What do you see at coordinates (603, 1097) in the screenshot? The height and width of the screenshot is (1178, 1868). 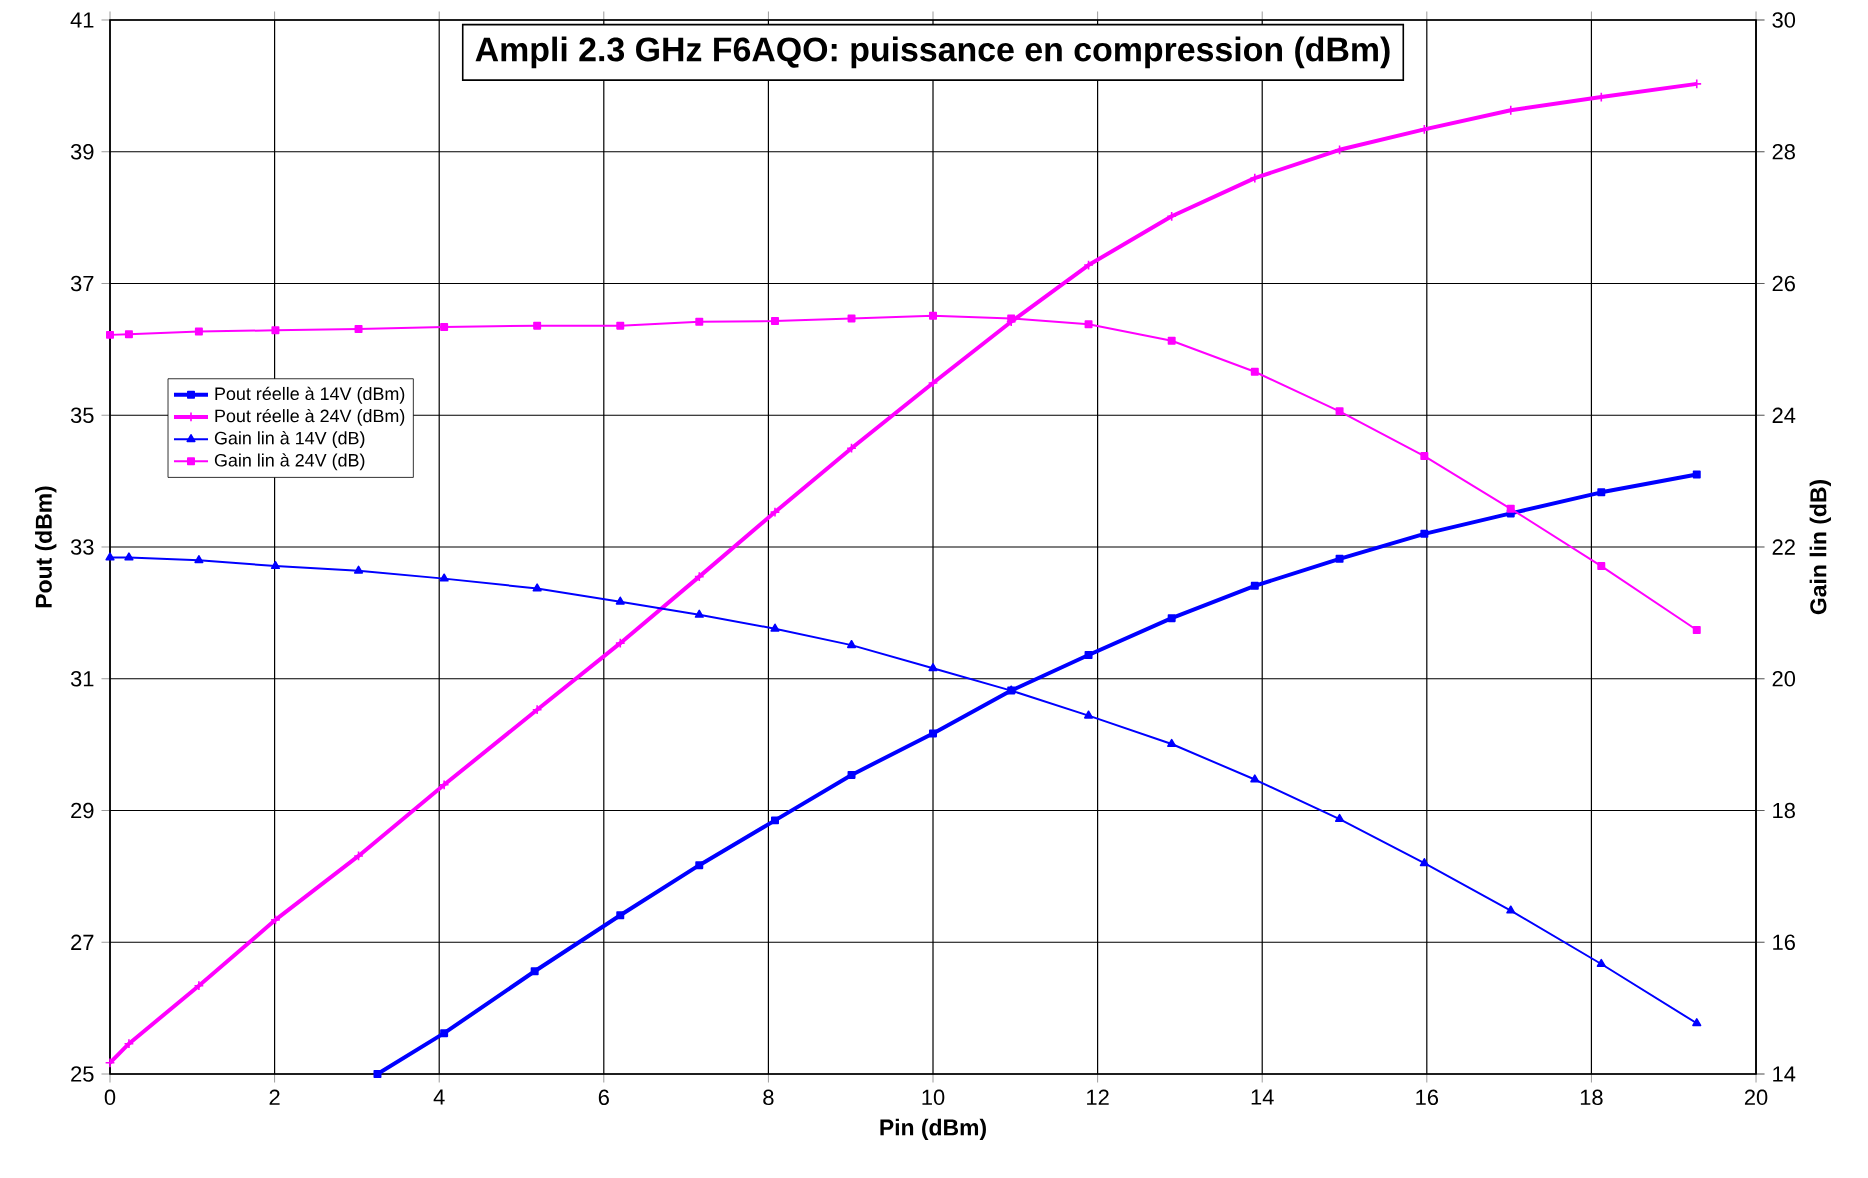 I see `x-tick-label: 6` at bounding box center [603, 1097].